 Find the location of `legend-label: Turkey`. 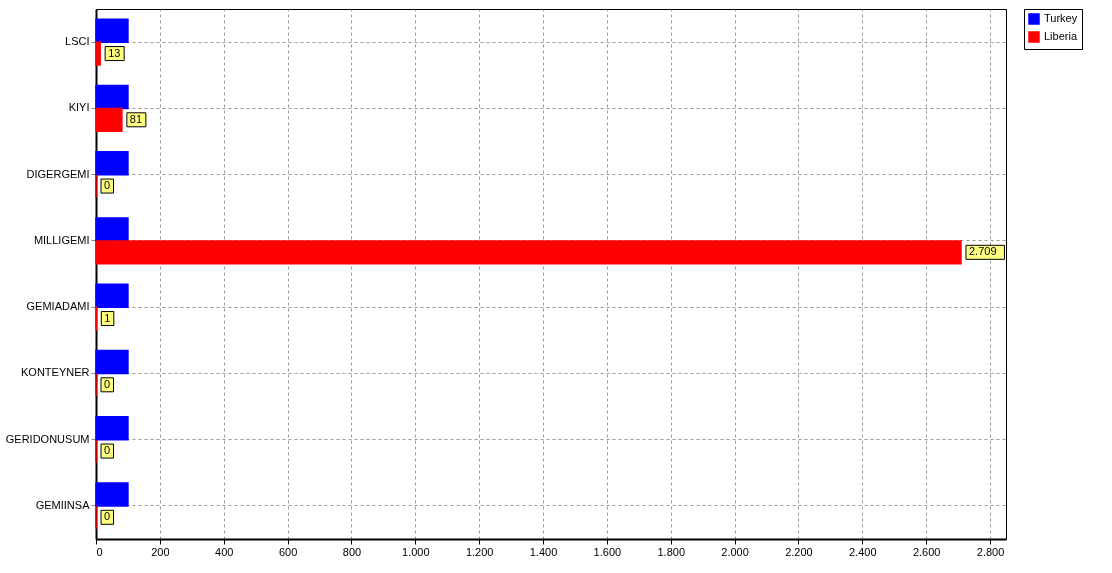

legend-label: Turkey is located at coordinates (1061, 18).